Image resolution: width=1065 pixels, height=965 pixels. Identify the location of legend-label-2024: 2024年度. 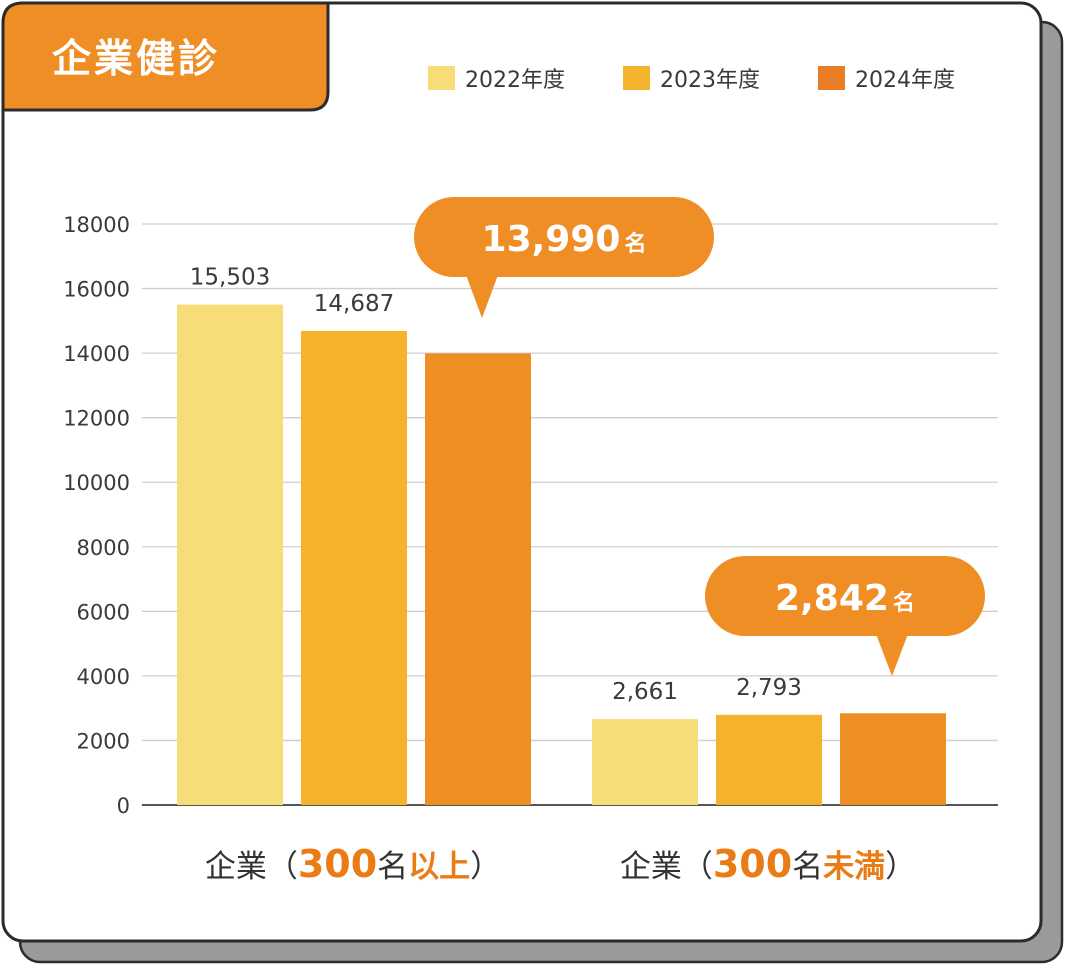
(905, 80).